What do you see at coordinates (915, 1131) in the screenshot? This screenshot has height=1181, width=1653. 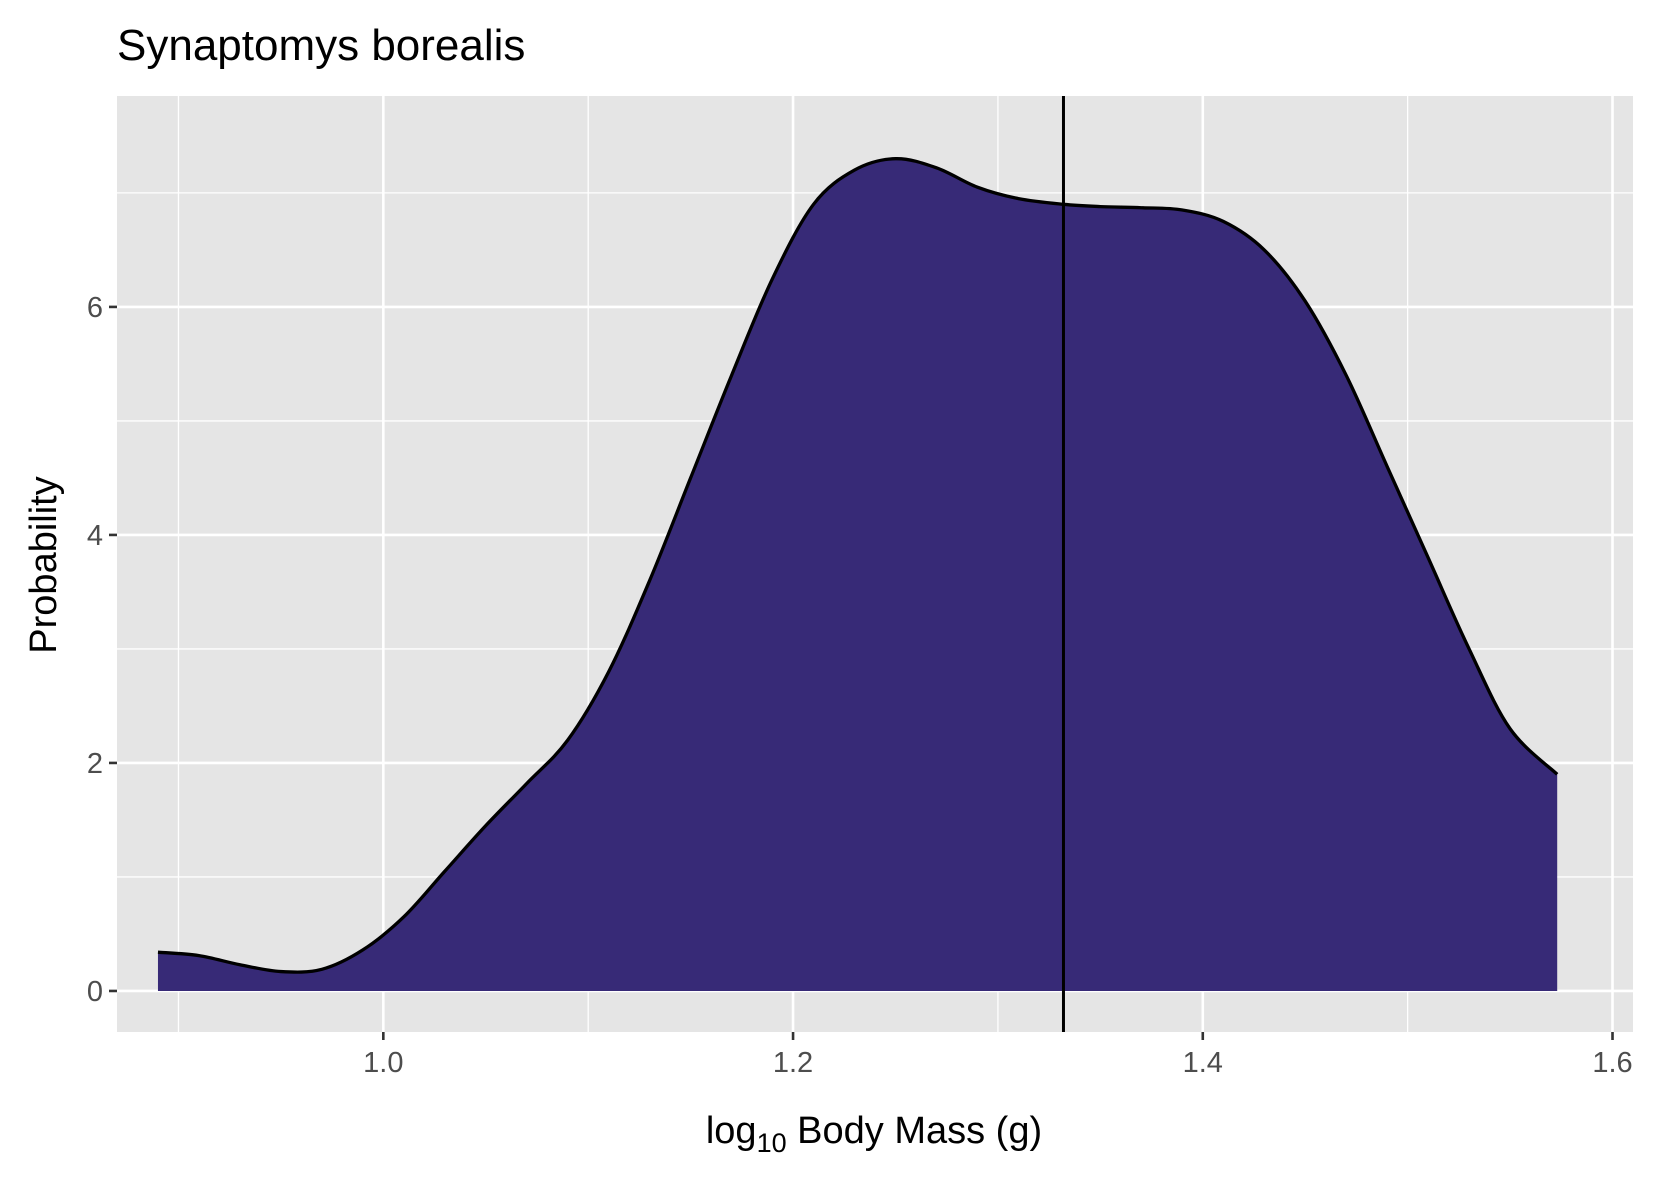 I see `x-axis-title-rest: Body Mass (g)` at bounding box center [915, 1131].